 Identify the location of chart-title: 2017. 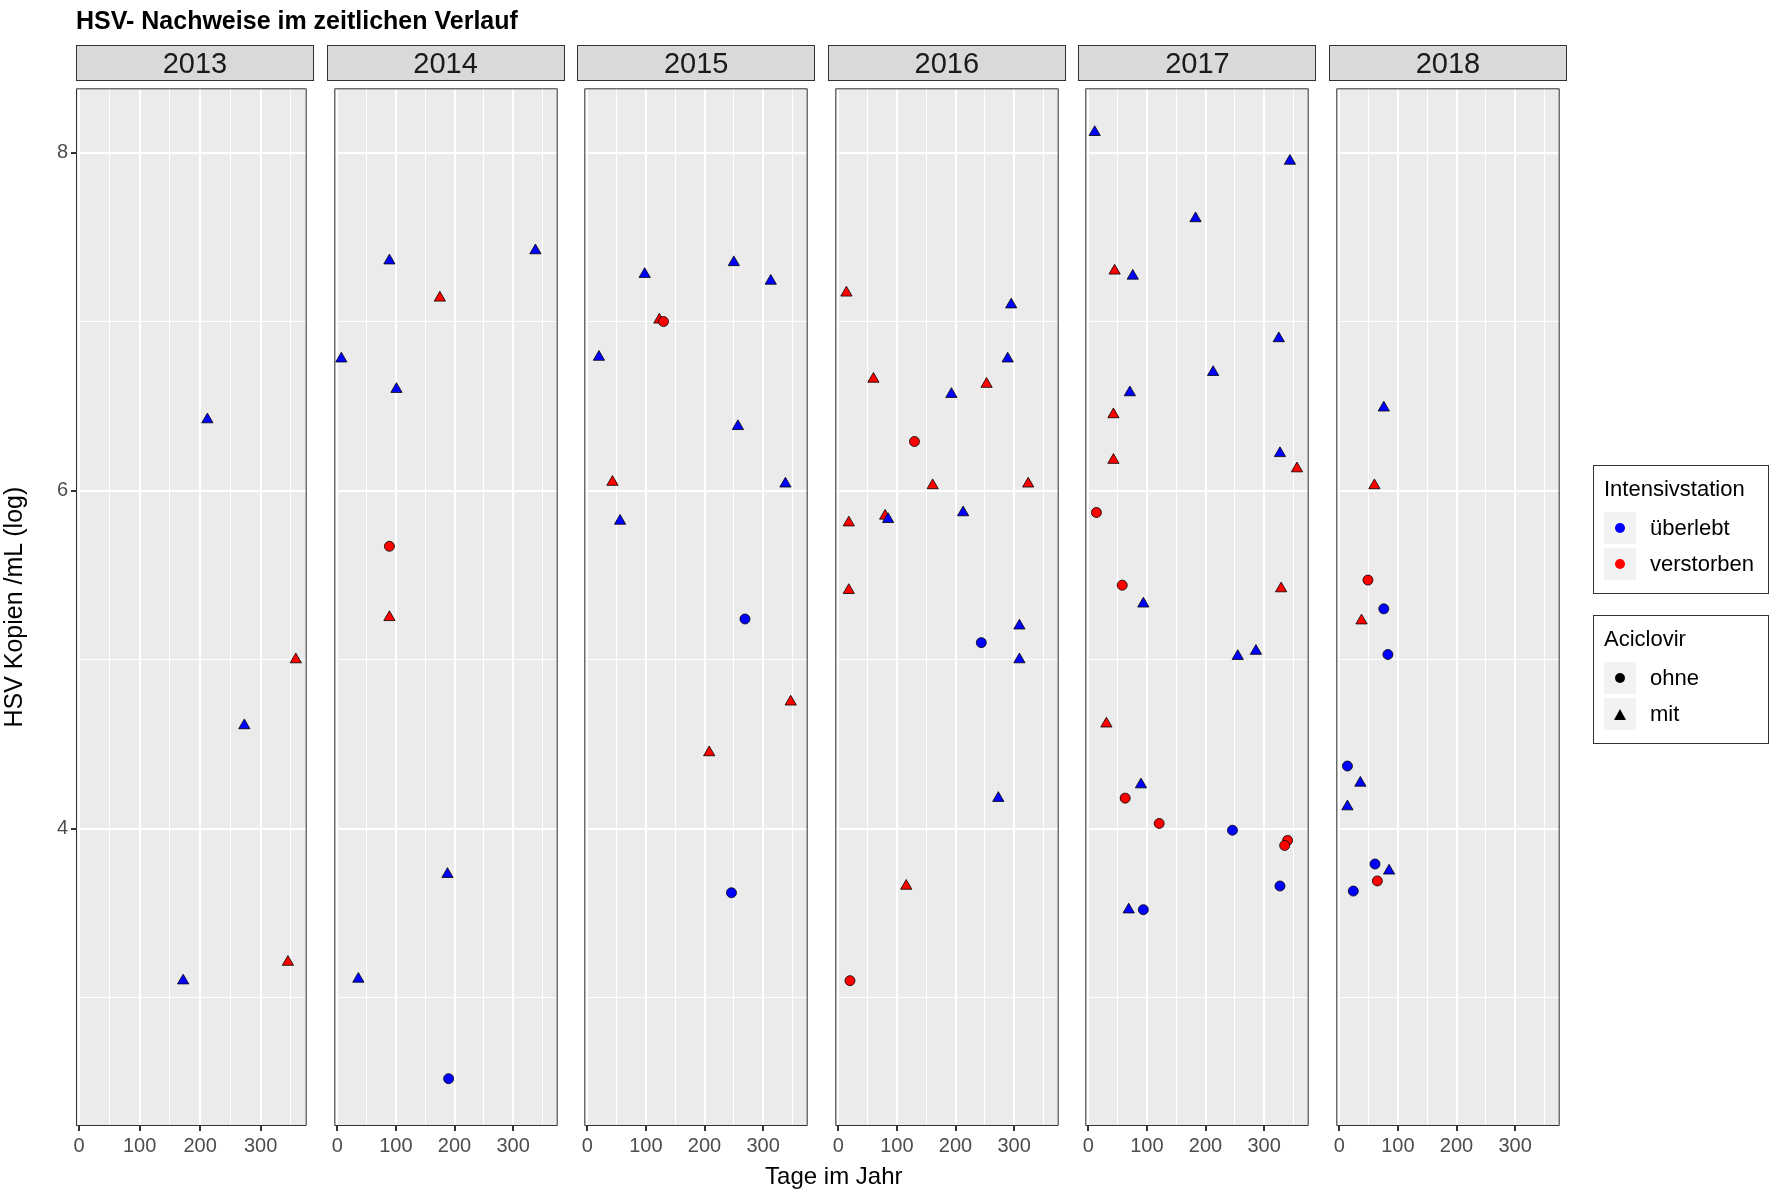
(1197, 63).